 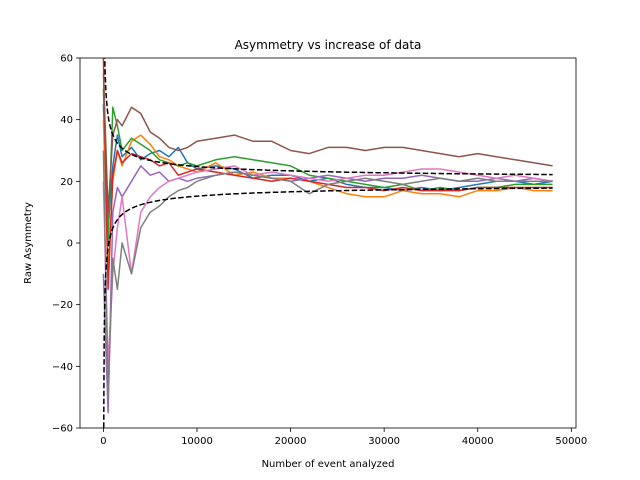 I want to click on y-tick-label: 20, so click(x=66, y=182).